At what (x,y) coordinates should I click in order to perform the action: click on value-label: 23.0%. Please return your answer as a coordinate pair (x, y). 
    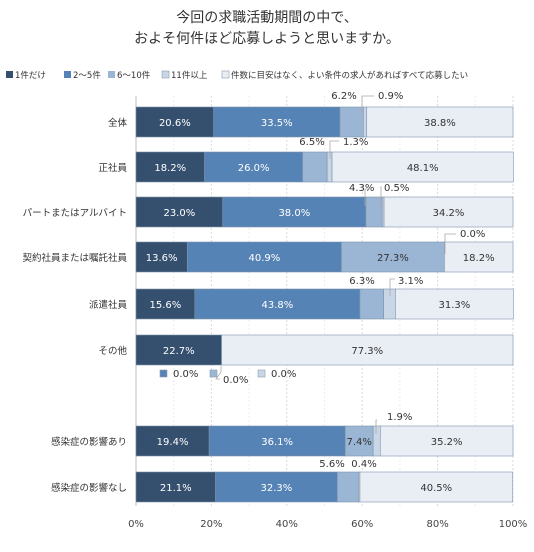
    Looking at the image, I should click on (179, 213).